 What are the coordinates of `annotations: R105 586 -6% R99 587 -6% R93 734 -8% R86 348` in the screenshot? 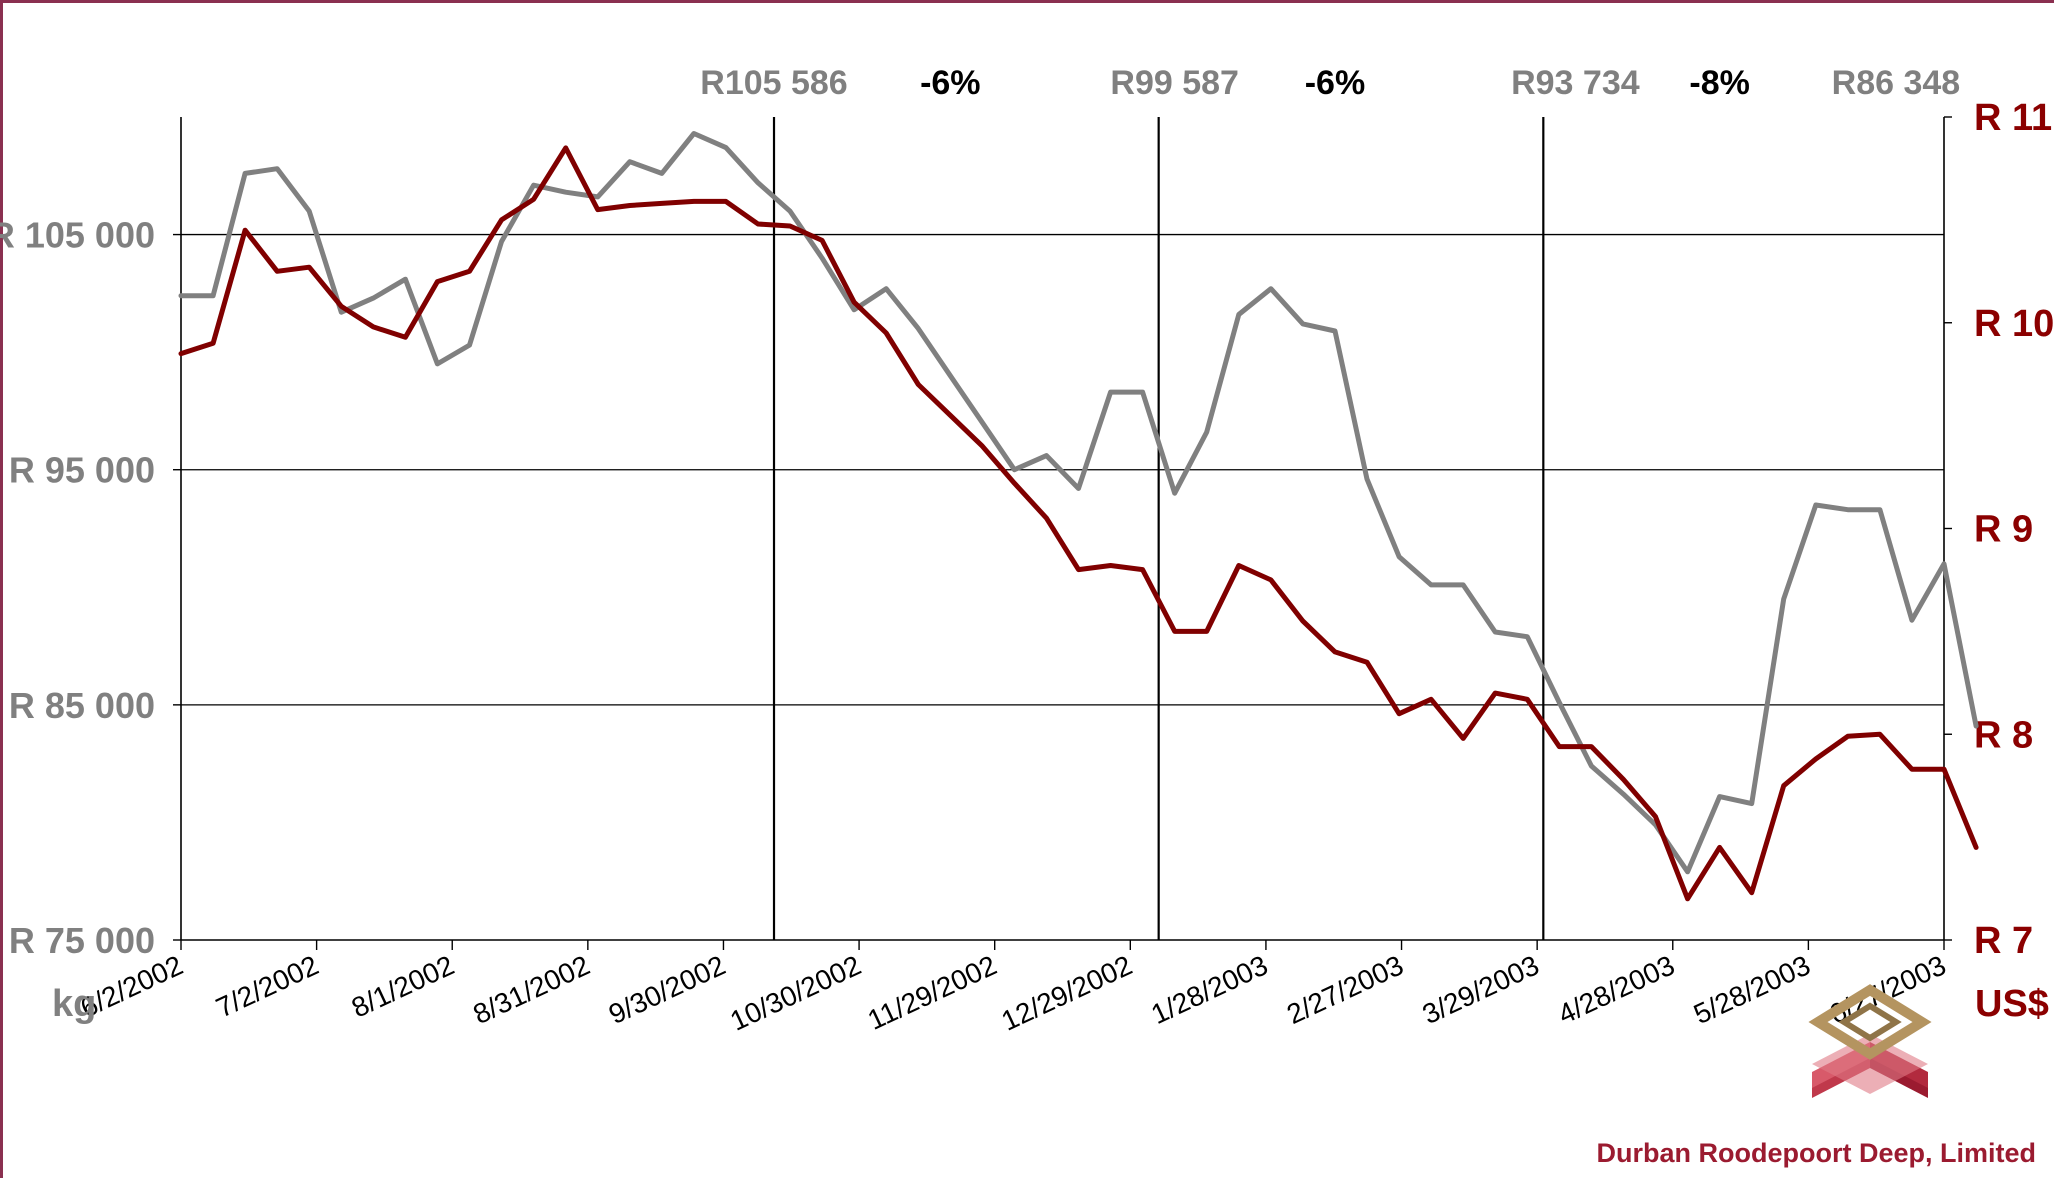 It's located at (1330, 83).